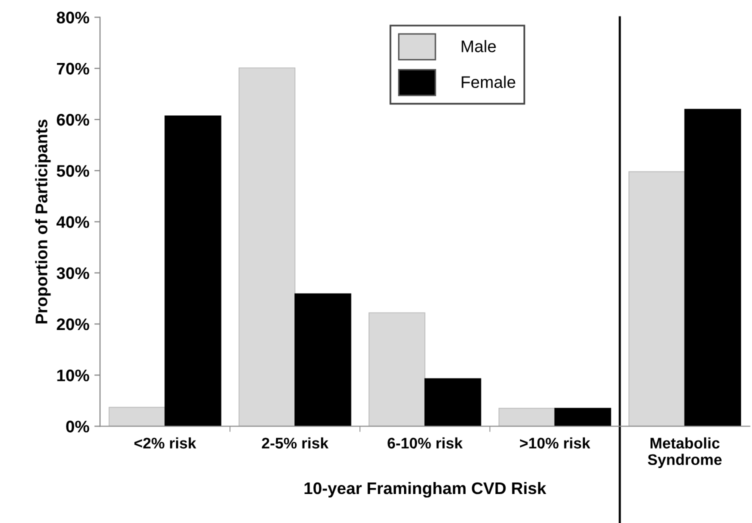  I want to click on x-tick-label: >10% risk, so click(555, 443).